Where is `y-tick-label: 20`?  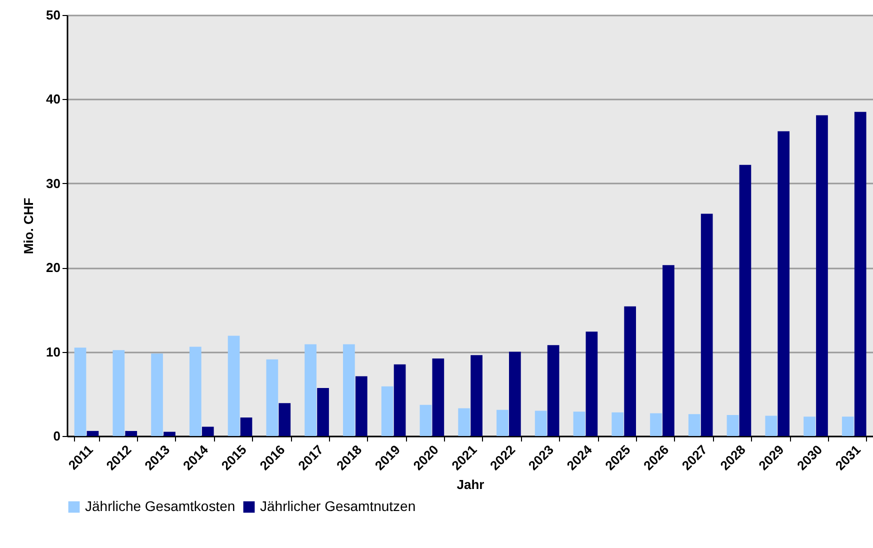
y-tick-label: 20 is located at coordinates (53, 268).